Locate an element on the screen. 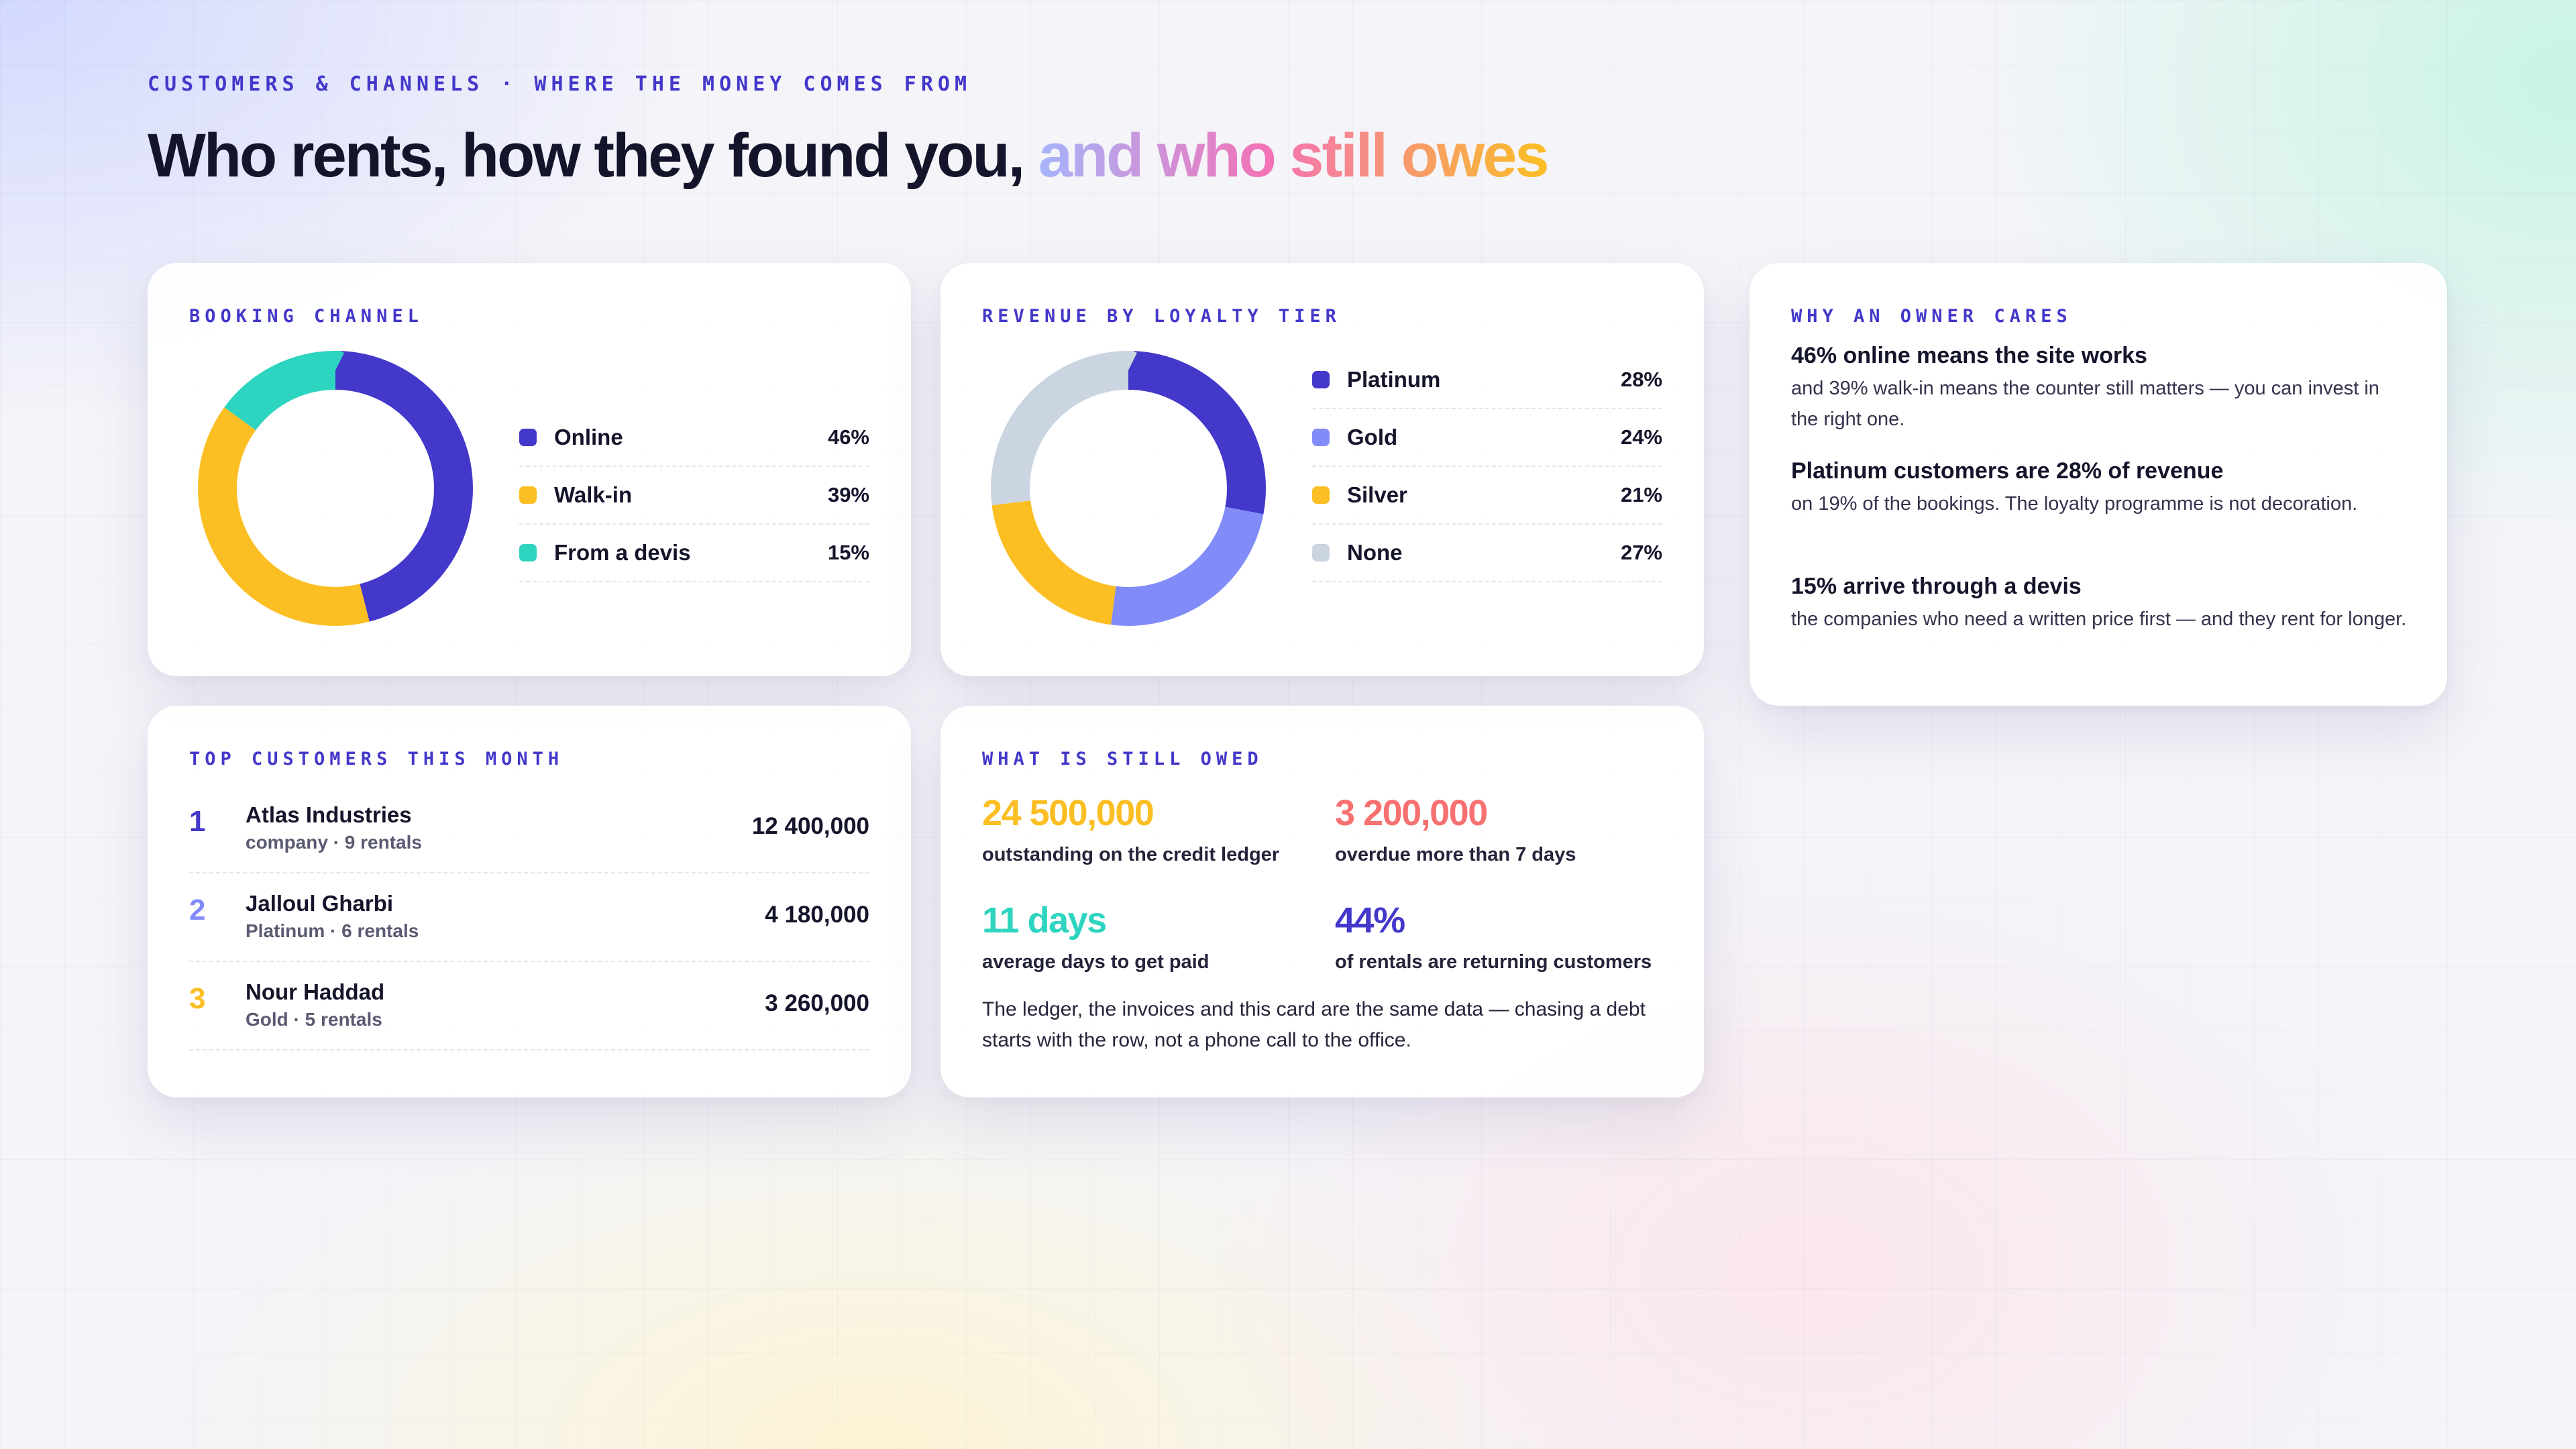 The image size is (2576, 1449). legend-label: Online is located at coordinates (588, 437).